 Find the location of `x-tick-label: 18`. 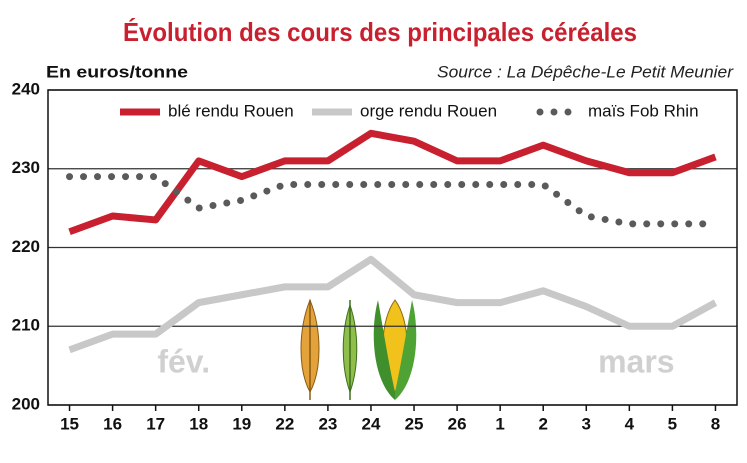

x-tick-label: 18 is located at coordinates (198, 423).